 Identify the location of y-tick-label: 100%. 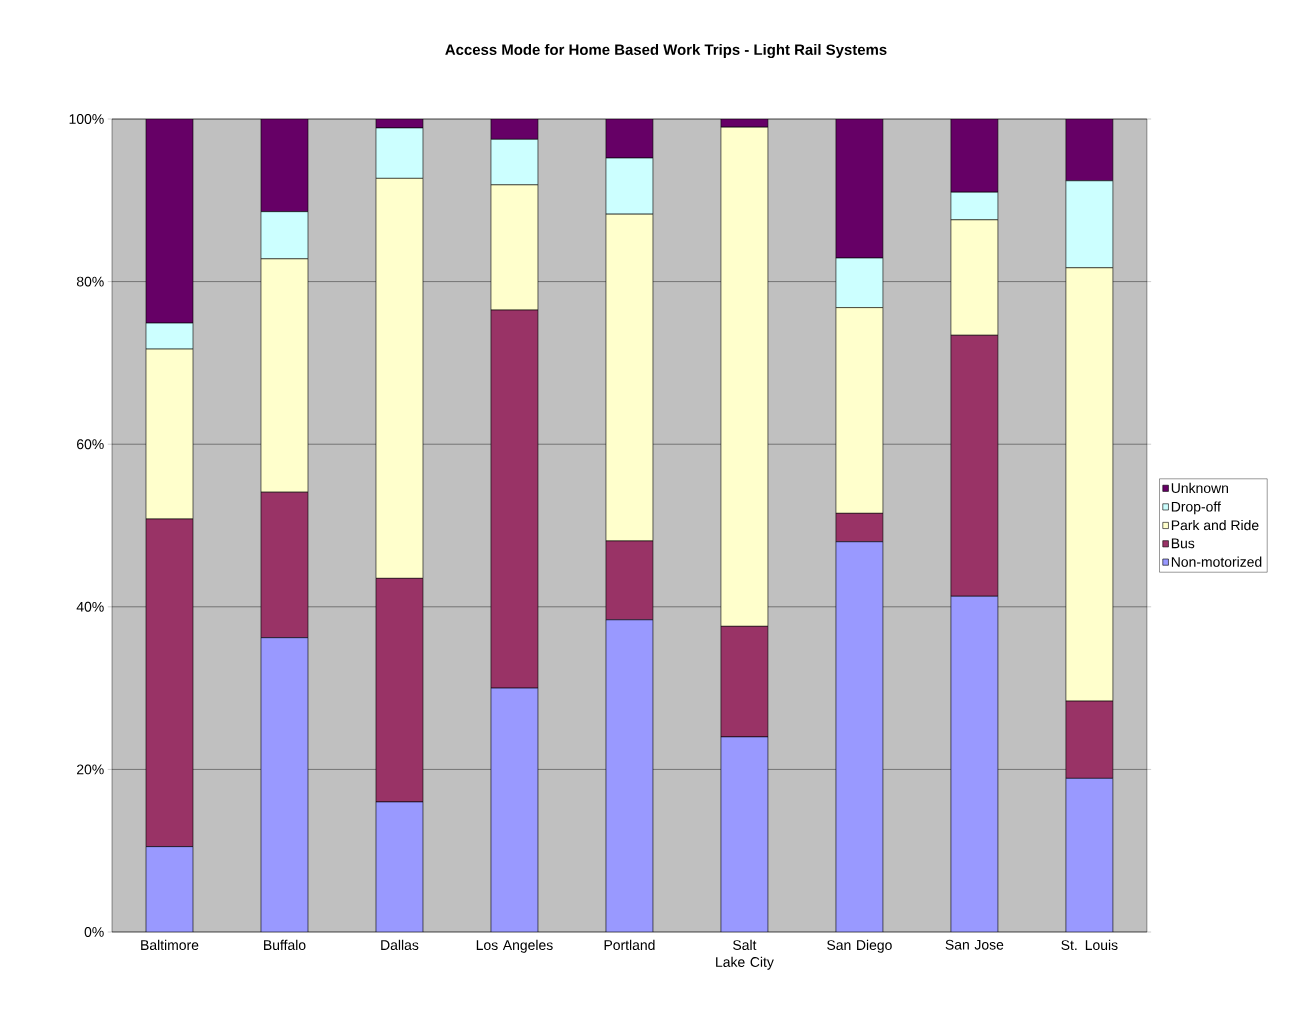
(86, 119).